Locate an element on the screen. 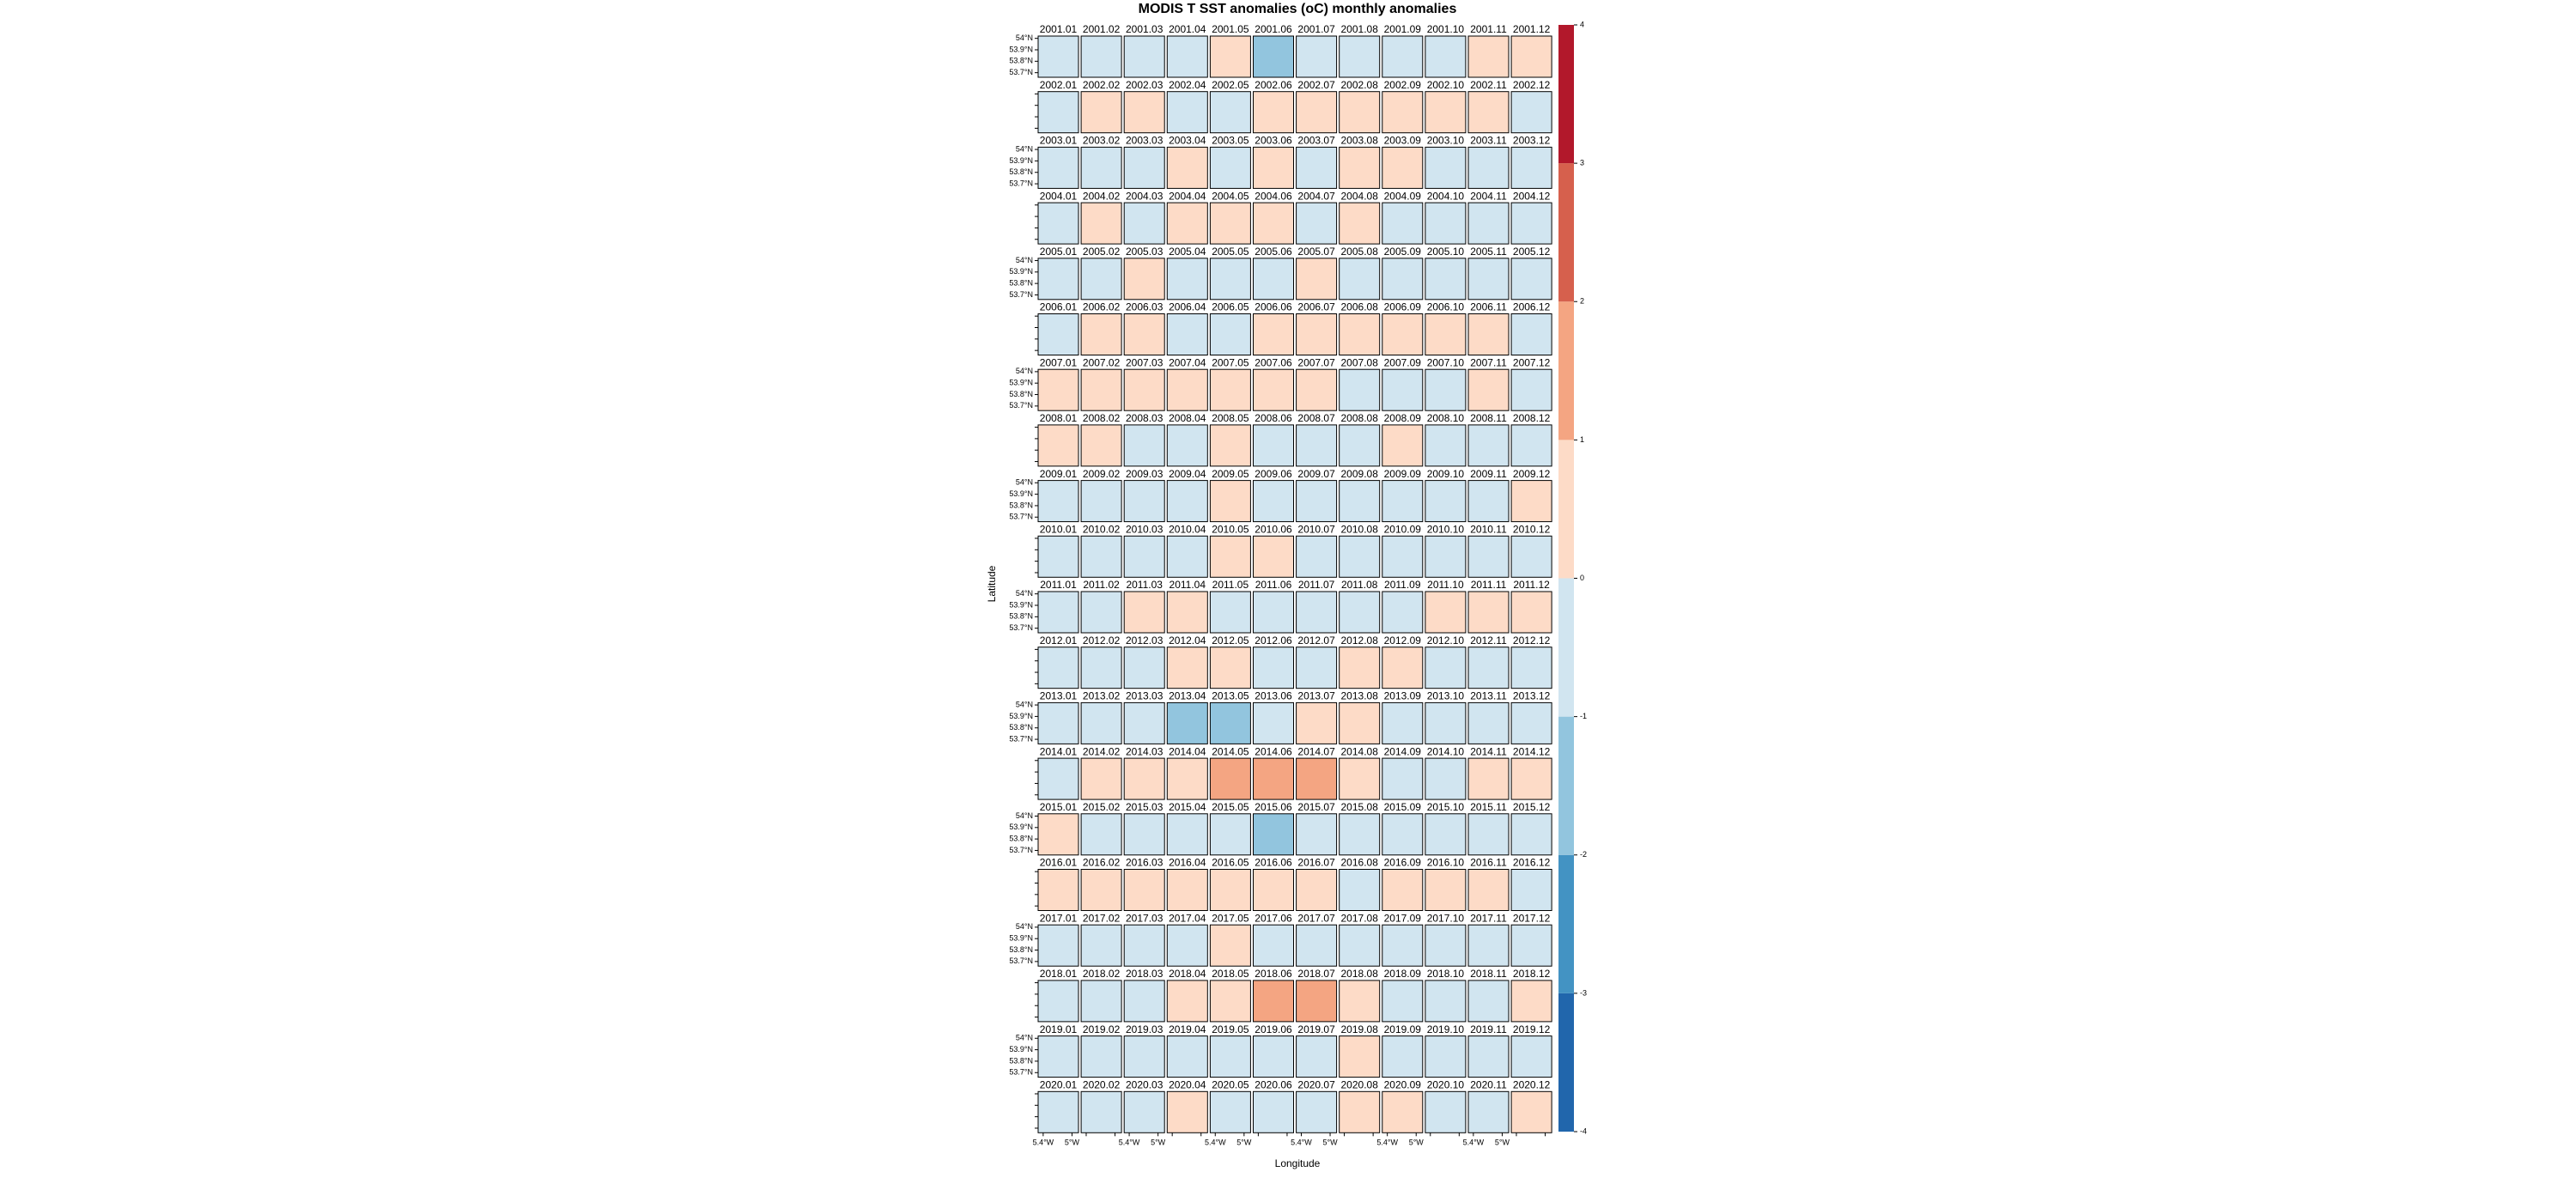  panel-label: 2005.05 is located at coordinates (1230, 252).